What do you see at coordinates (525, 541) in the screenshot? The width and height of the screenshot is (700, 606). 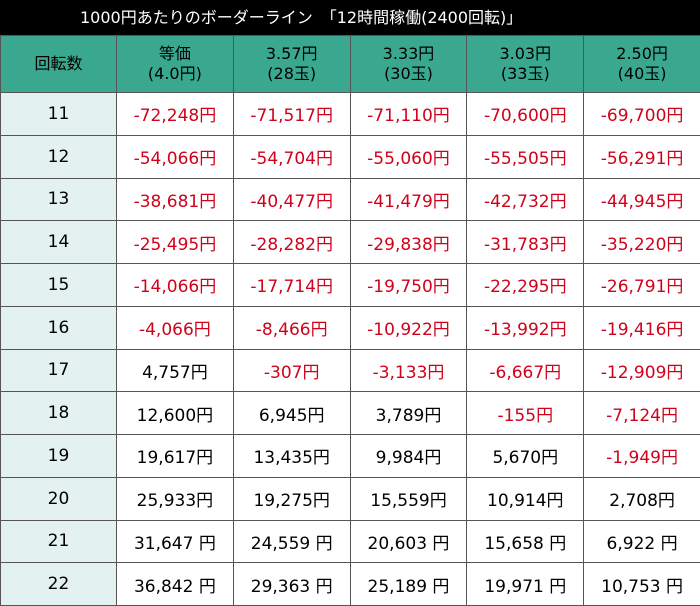 I see `value-cell: 15,658 円` at bounding box center [525, 541].